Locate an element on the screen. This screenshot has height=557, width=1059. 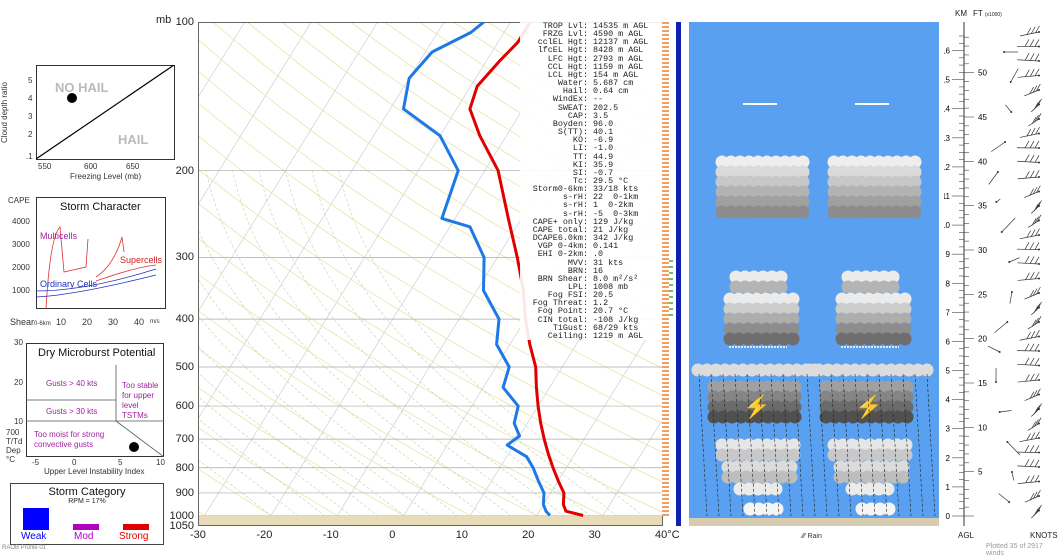
mb-xtick: 0 is located at coordinates (74, 462).